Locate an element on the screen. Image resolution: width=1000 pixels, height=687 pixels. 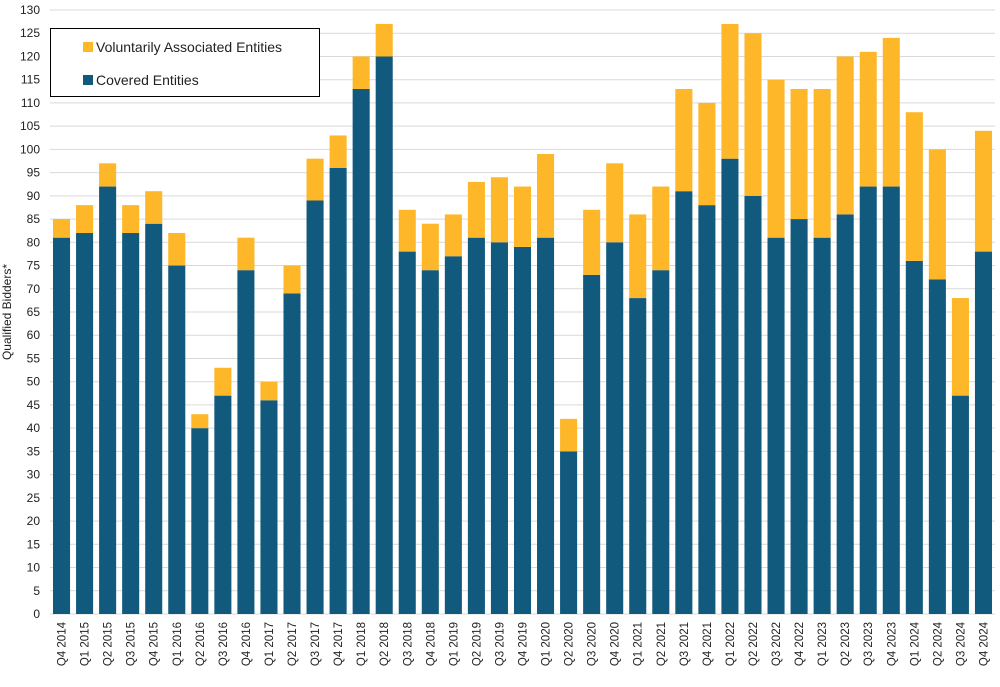
y-tick-label: 65 is located at coordinates (34, 312).